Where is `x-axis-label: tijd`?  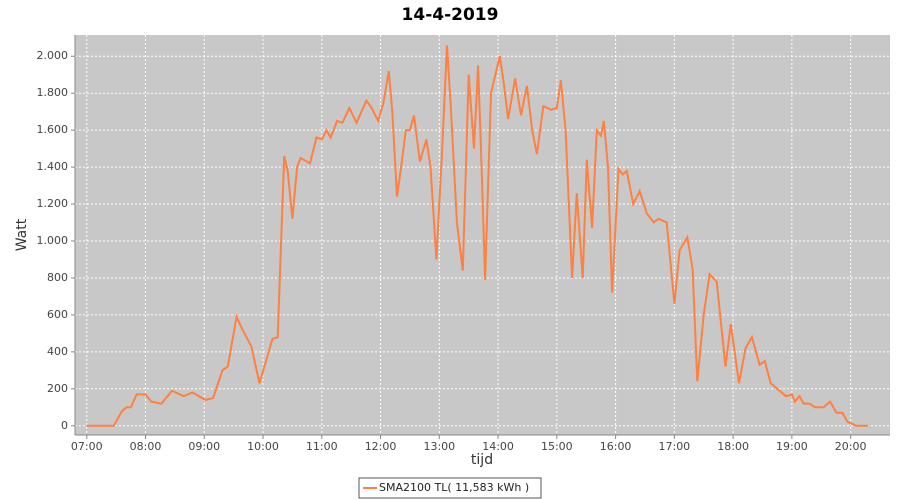 x-axis-label: tijd is located at coordinates (482, 460).